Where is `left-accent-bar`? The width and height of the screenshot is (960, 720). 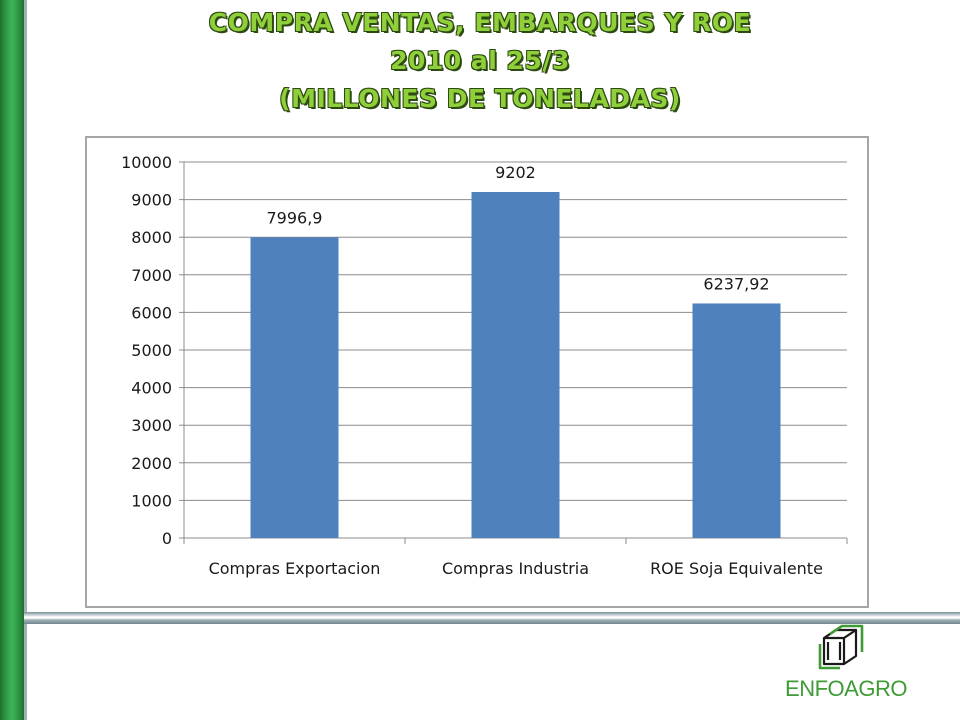
left-accent-bar is located at coordinates (12, 360).